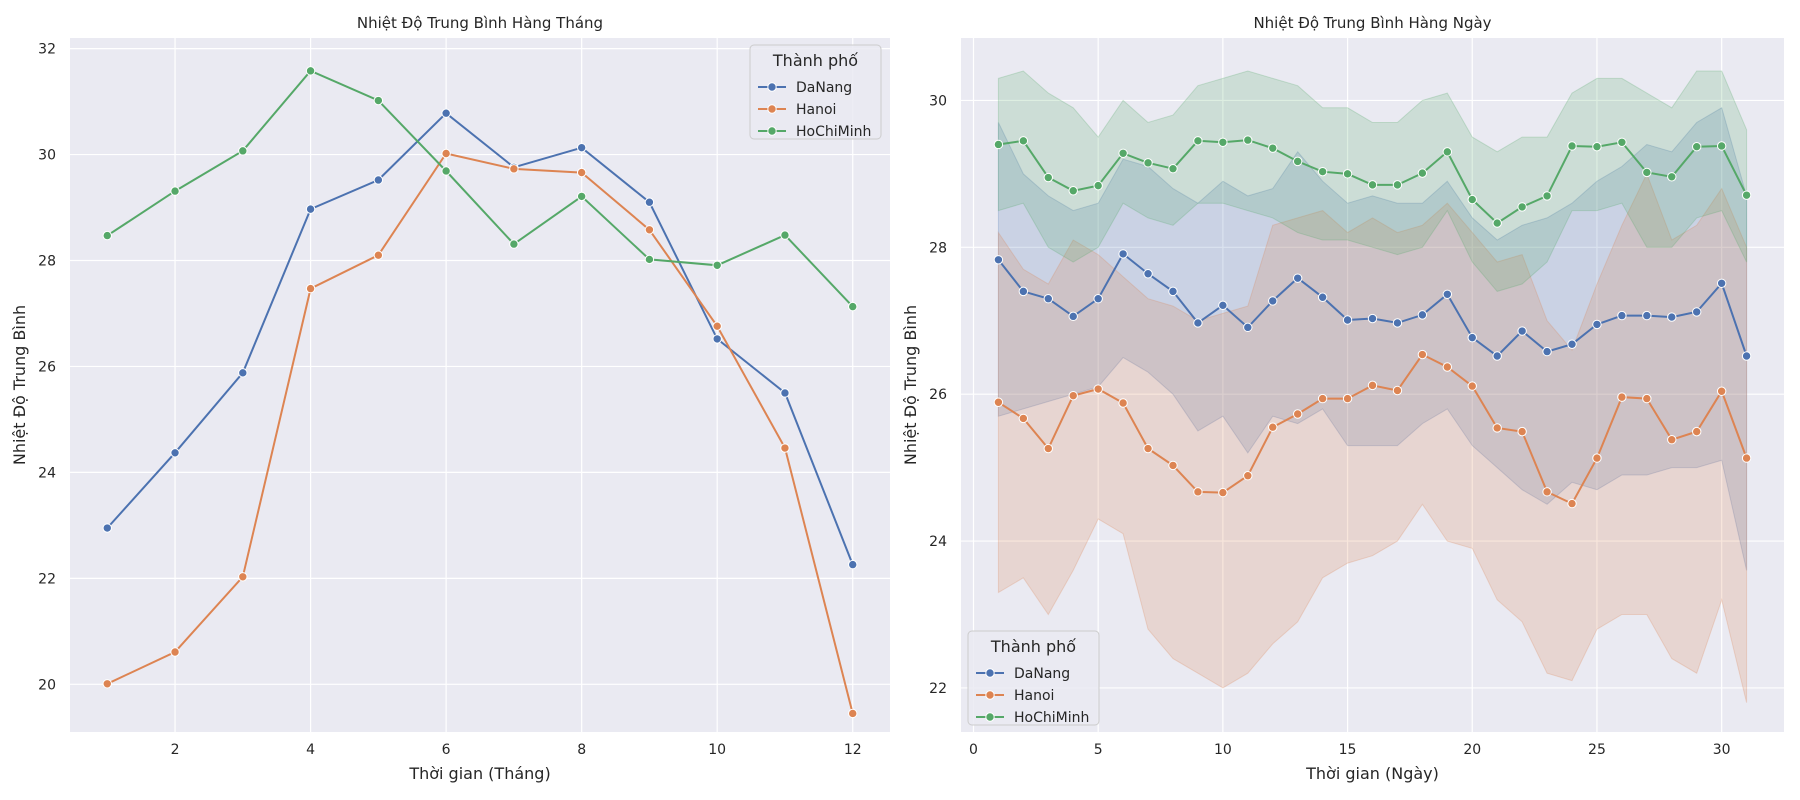 The width and height of the screenshot is (1800, 800). I want to click on y-tick-label: 20, so click(47, 685).